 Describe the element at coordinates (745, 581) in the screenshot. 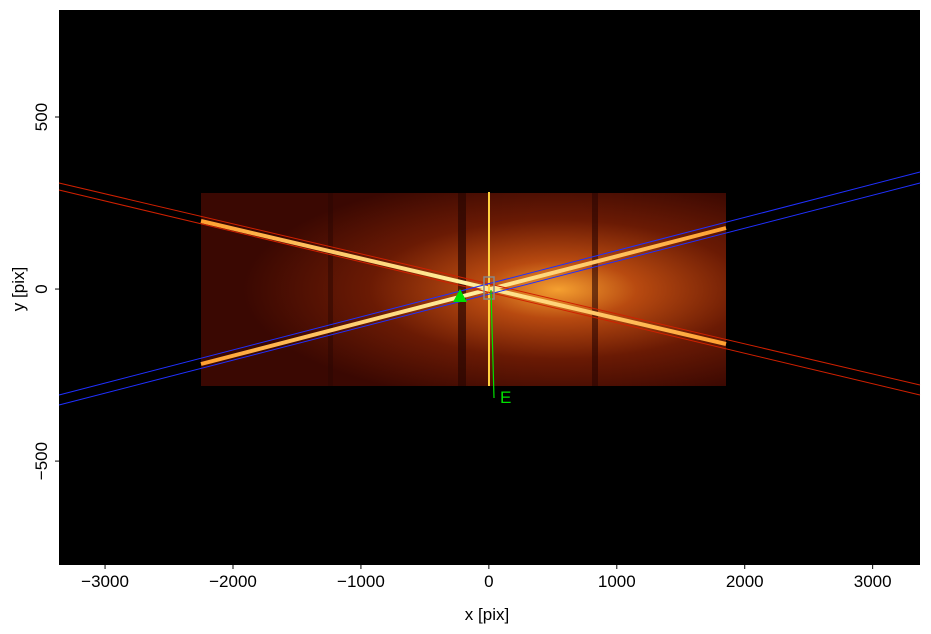

I see `x-tick-label: 2000` at that location.